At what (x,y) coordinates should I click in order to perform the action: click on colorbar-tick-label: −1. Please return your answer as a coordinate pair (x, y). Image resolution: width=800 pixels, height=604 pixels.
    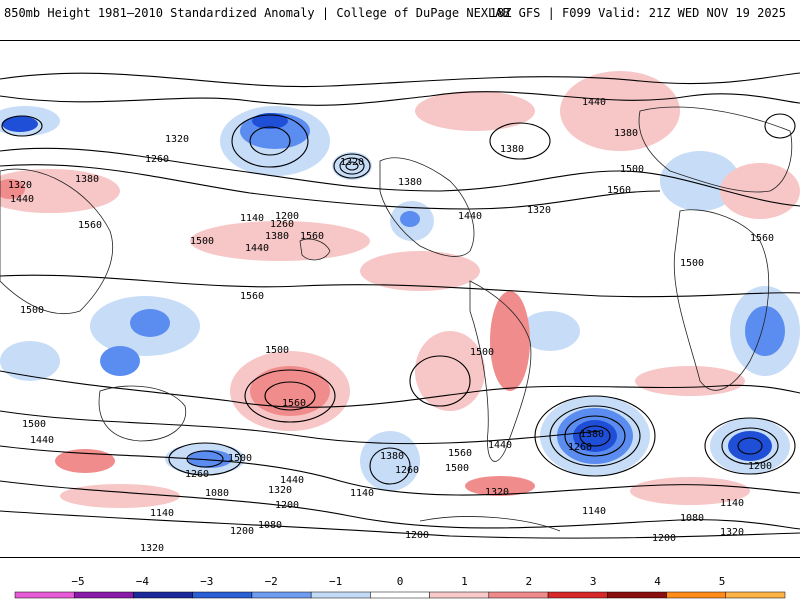
    Looking at the image, I should click on (335, 581).